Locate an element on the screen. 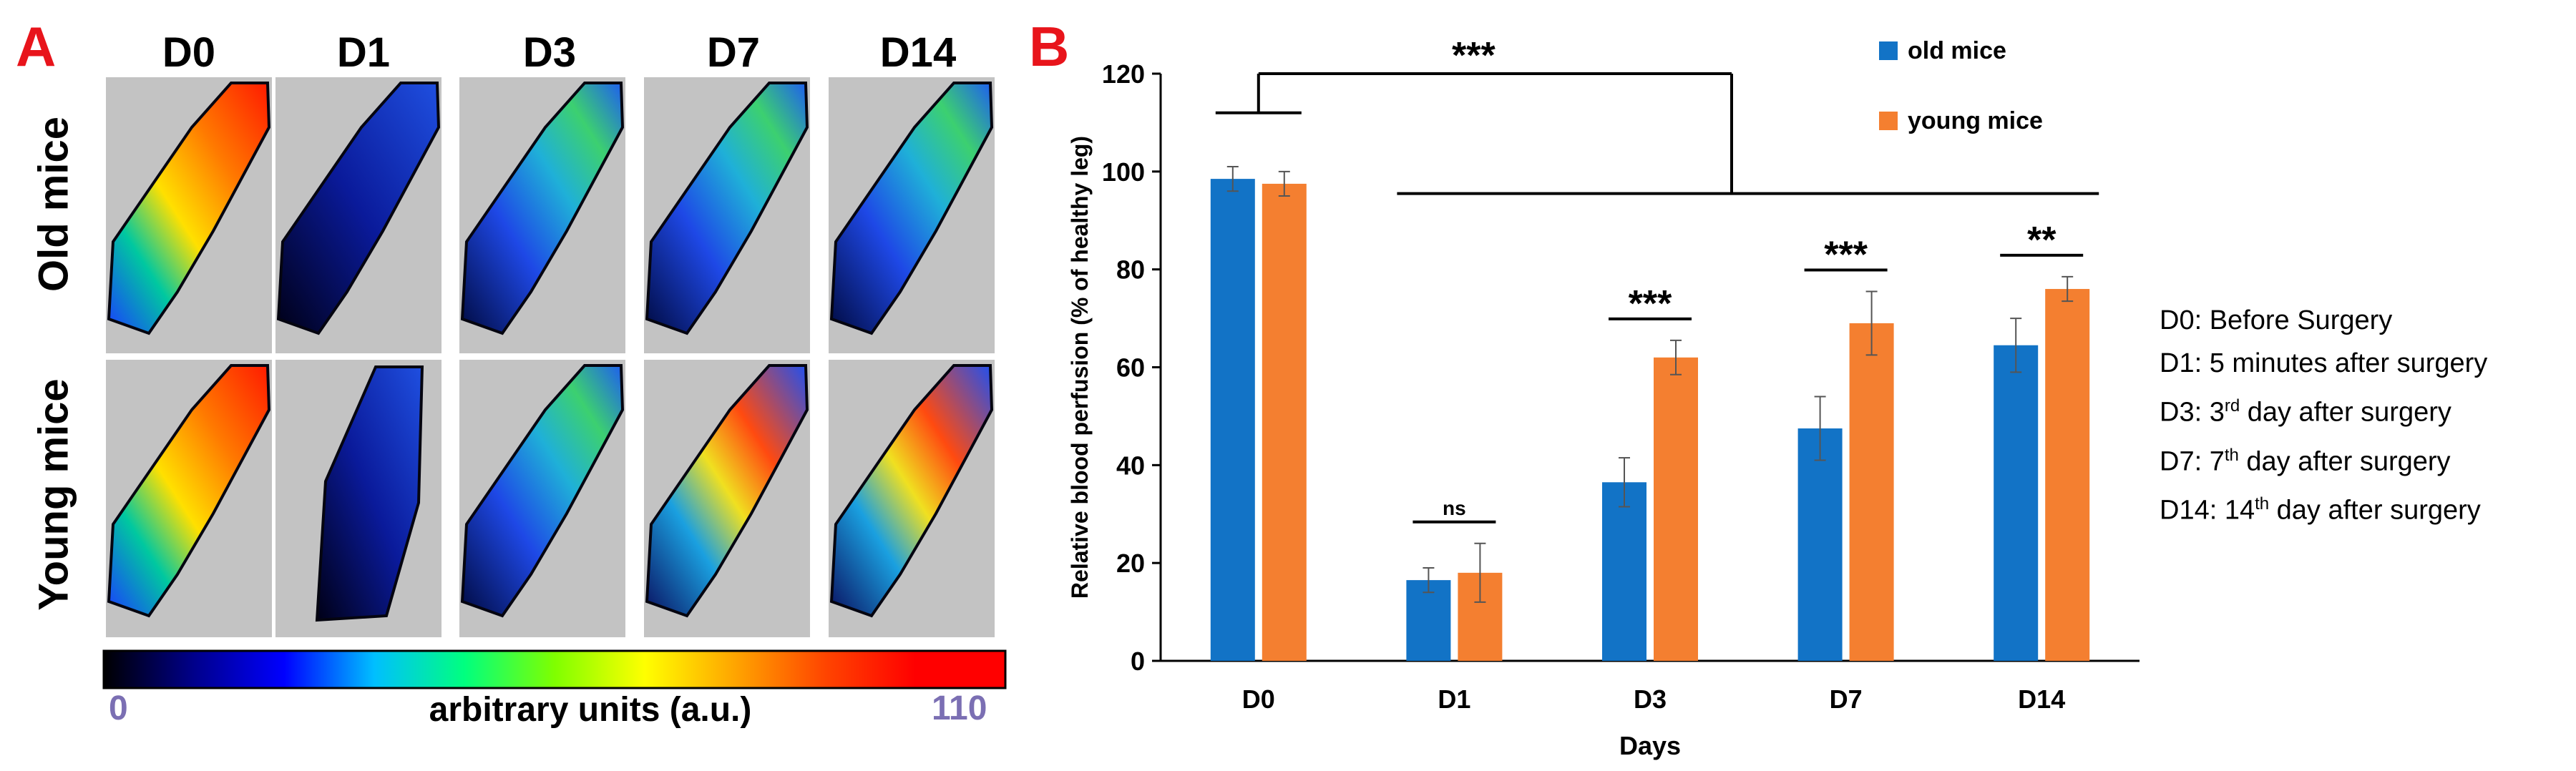 The width and height of the screenshot is (2576, 771). significance-label-d1: ns is located at coordinates (1454, 508).